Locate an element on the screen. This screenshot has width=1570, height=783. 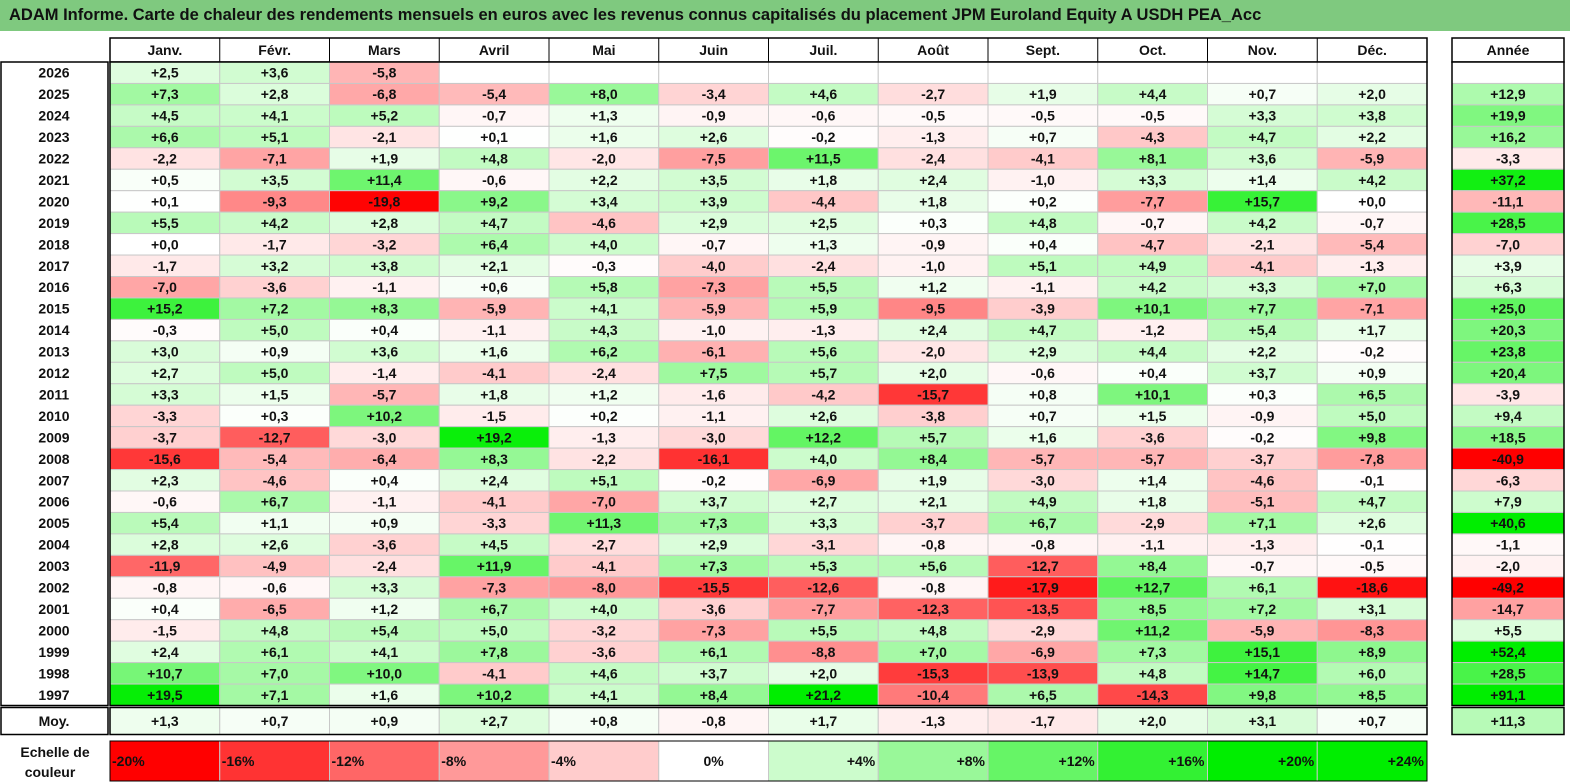
heat-cell-value: -15,5 is located at coordinates (714, 588).